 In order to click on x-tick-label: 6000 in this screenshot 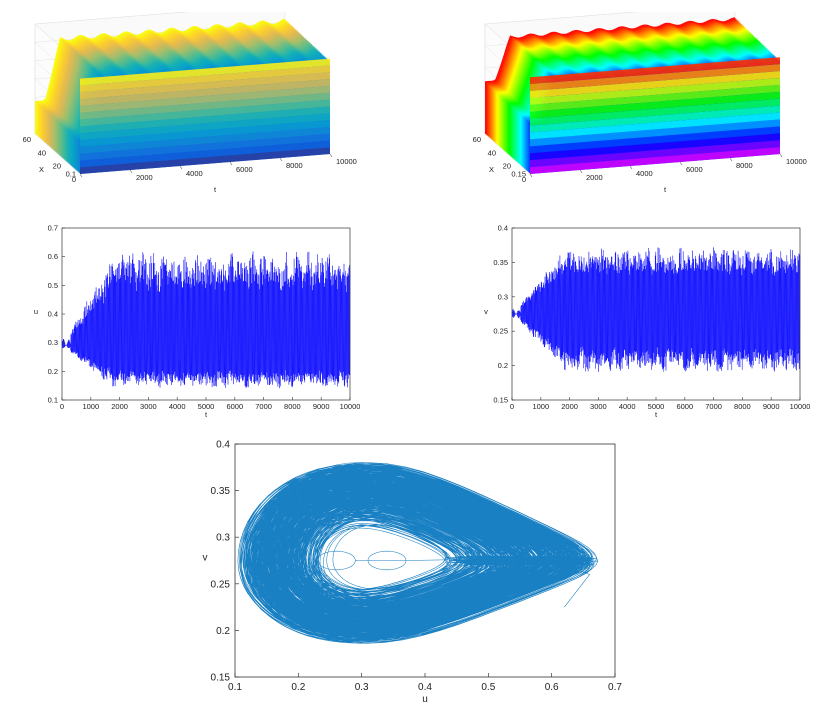, I will do `click(684, 406)`.